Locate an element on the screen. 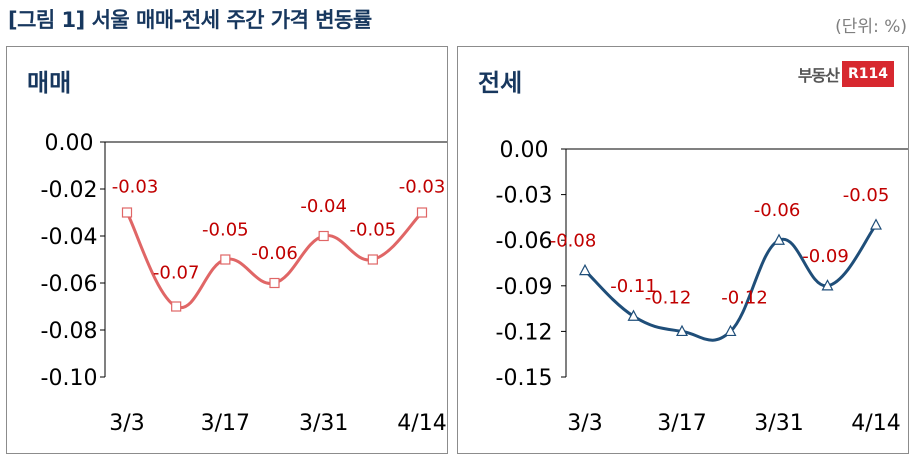  chart-title-sale: 매매 is located at coordinates (49, 83).